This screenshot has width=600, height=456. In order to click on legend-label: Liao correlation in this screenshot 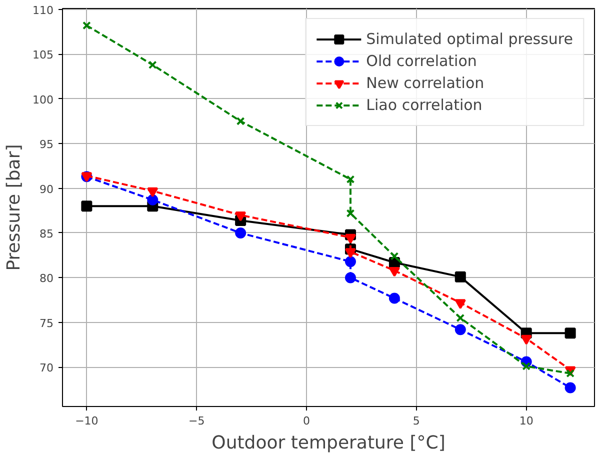, I will do `click(424, 105)`.